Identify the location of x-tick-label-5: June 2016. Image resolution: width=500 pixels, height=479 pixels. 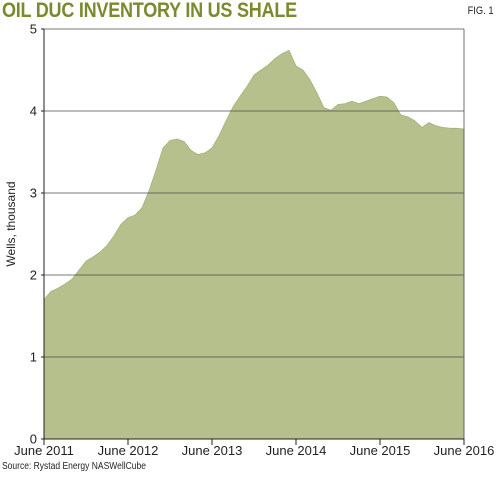
(464, 450).